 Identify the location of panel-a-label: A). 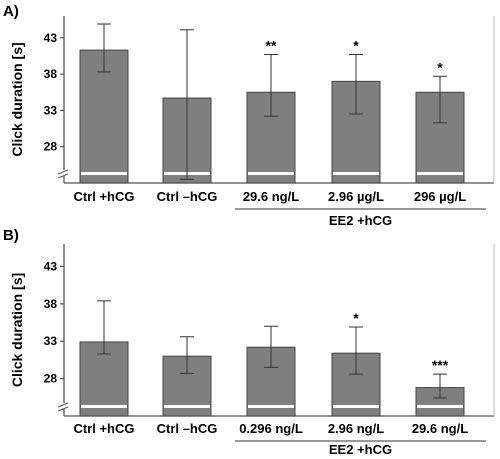
(11, 11).